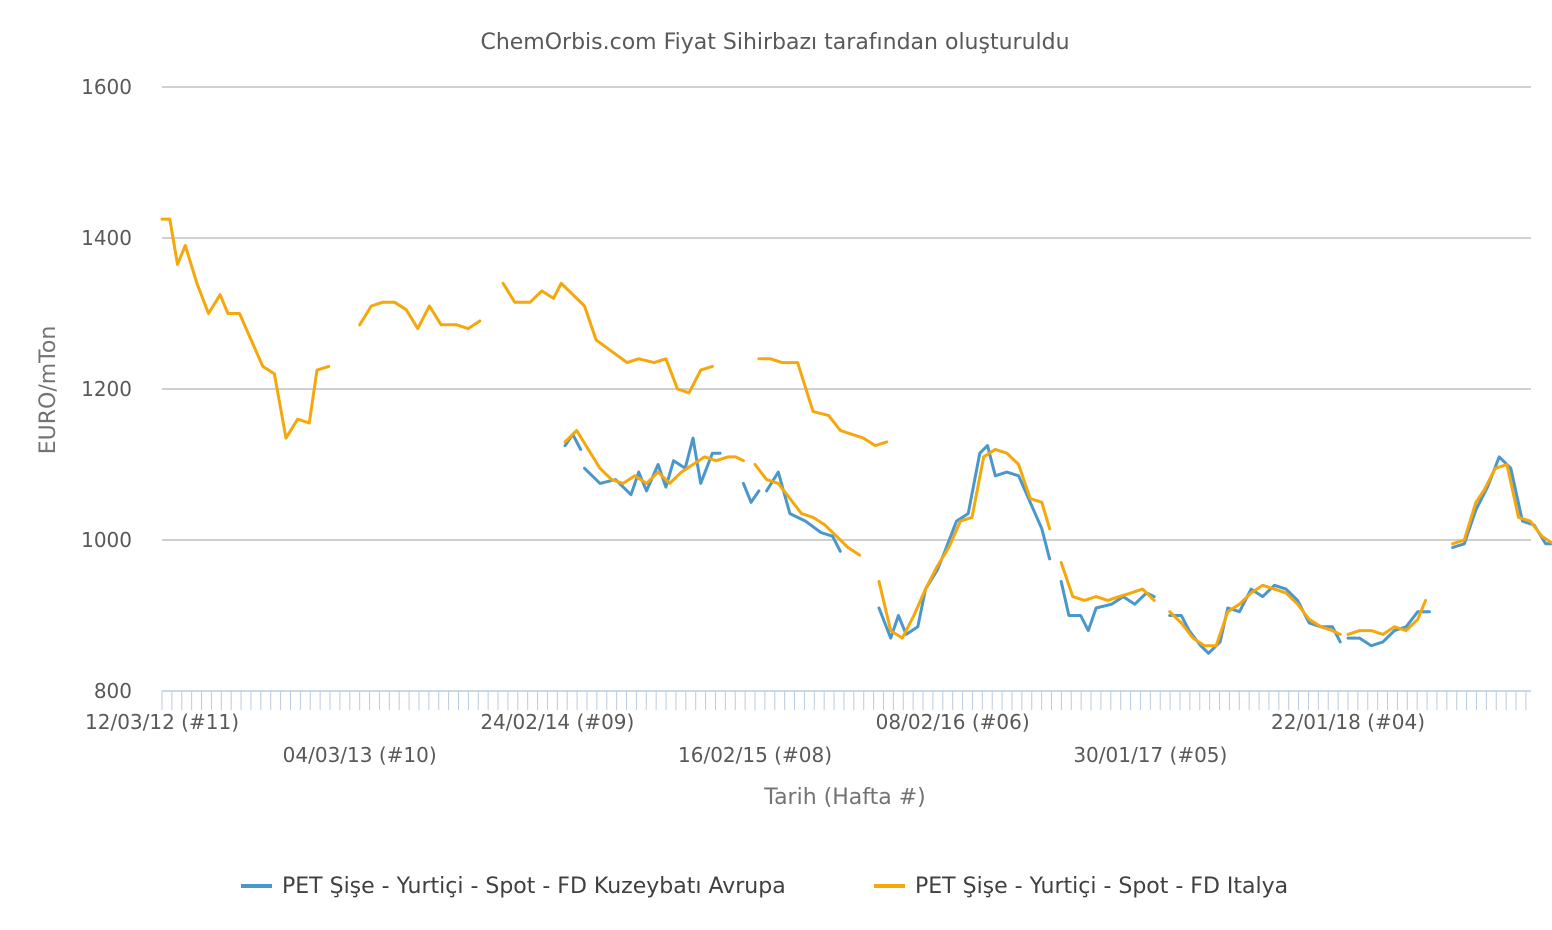 This screenshot has height=930, width=1552. I want to click on x-tick-label: 30/01/17 (#05), so click(1150, 755).